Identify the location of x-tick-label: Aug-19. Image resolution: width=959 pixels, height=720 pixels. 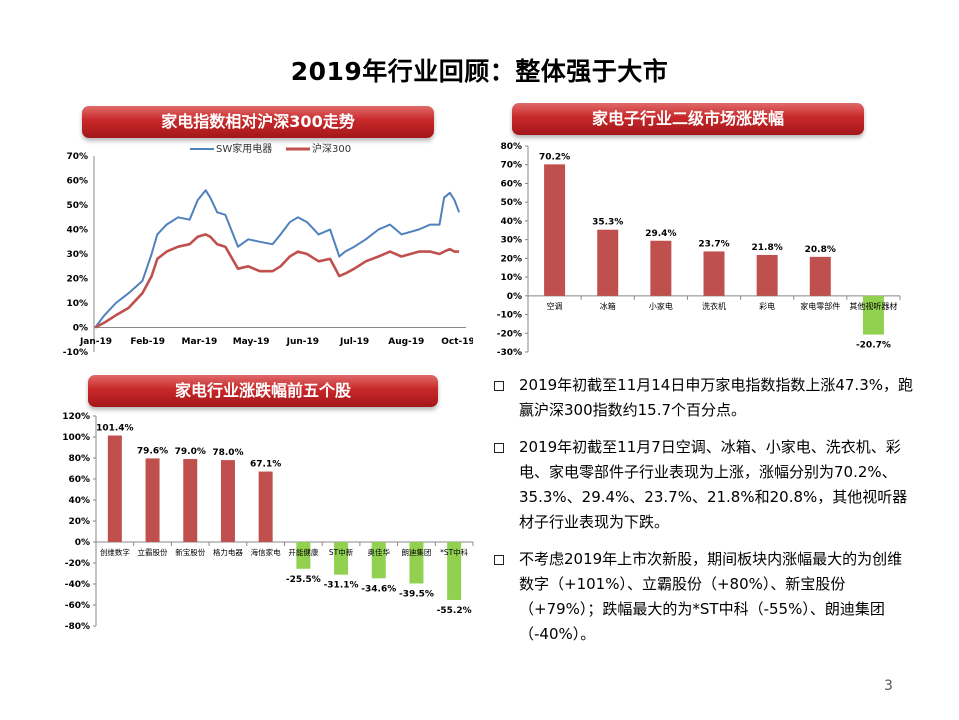
(406, 342).